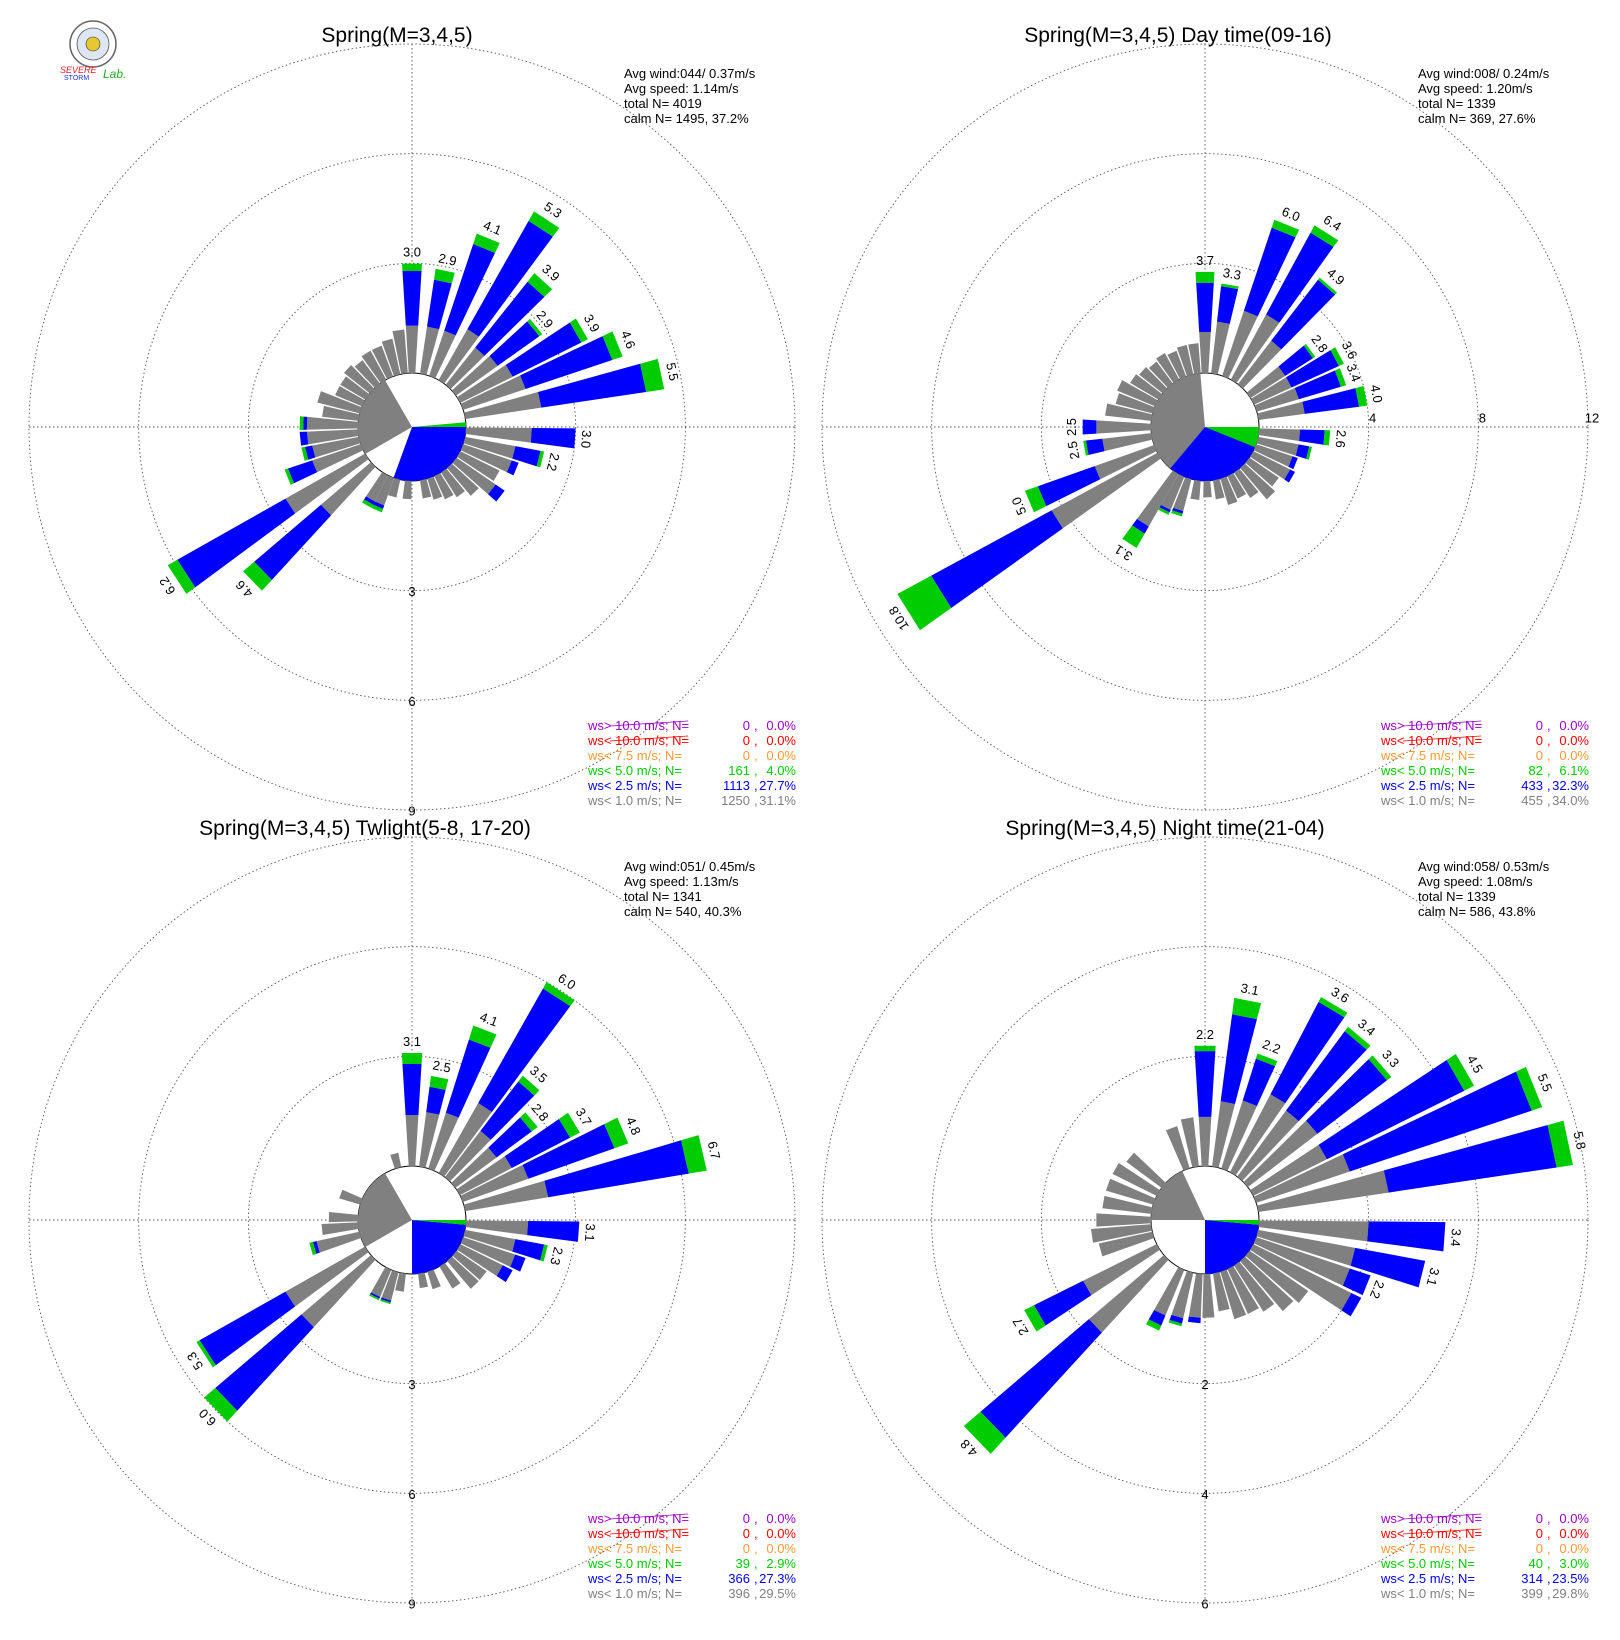 The height and width of the screenshot is (1640, 1620). What do you see at coordinates (691, 725) in the screenshot?
I see `legend-entry: ws> 10.0 m/s; N= 0, 0.0%` at bounding box center [691, 725].